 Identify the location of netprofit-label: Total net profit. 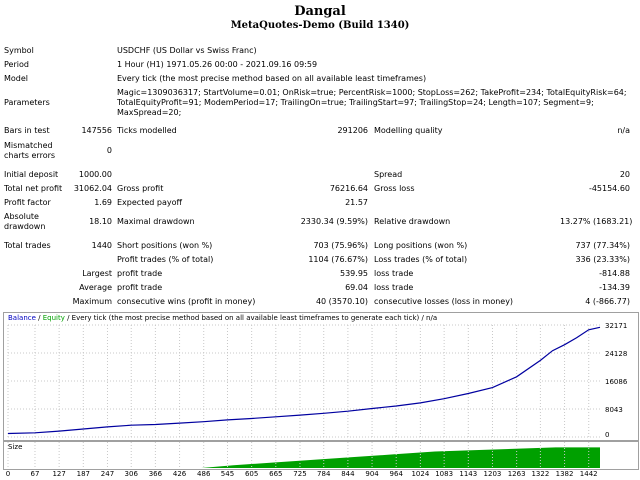
(33, 188).